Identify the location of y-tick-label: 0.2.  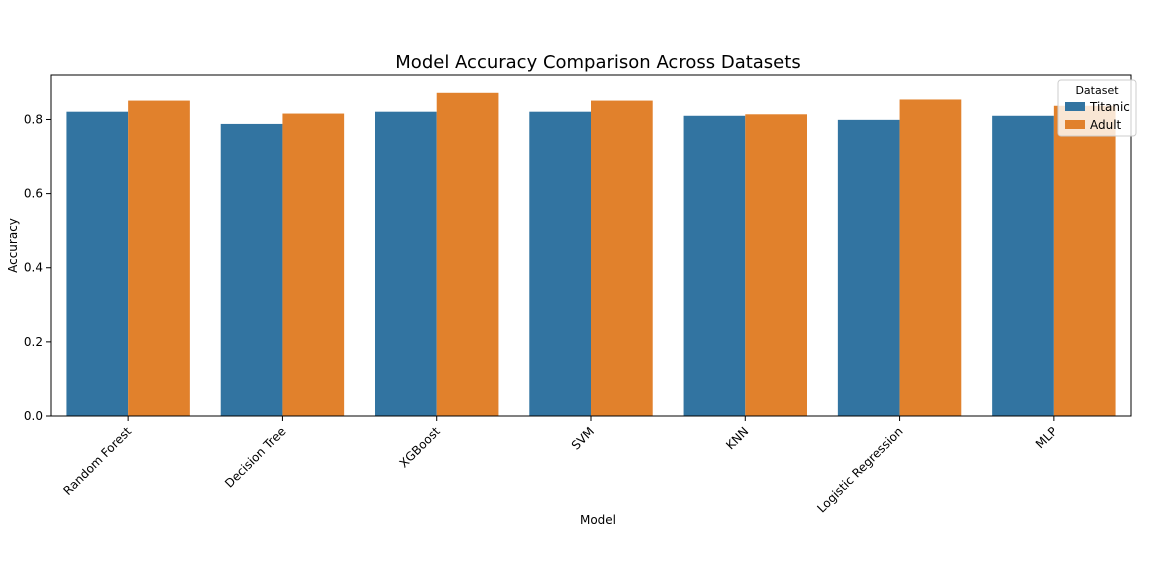
(33, 342).